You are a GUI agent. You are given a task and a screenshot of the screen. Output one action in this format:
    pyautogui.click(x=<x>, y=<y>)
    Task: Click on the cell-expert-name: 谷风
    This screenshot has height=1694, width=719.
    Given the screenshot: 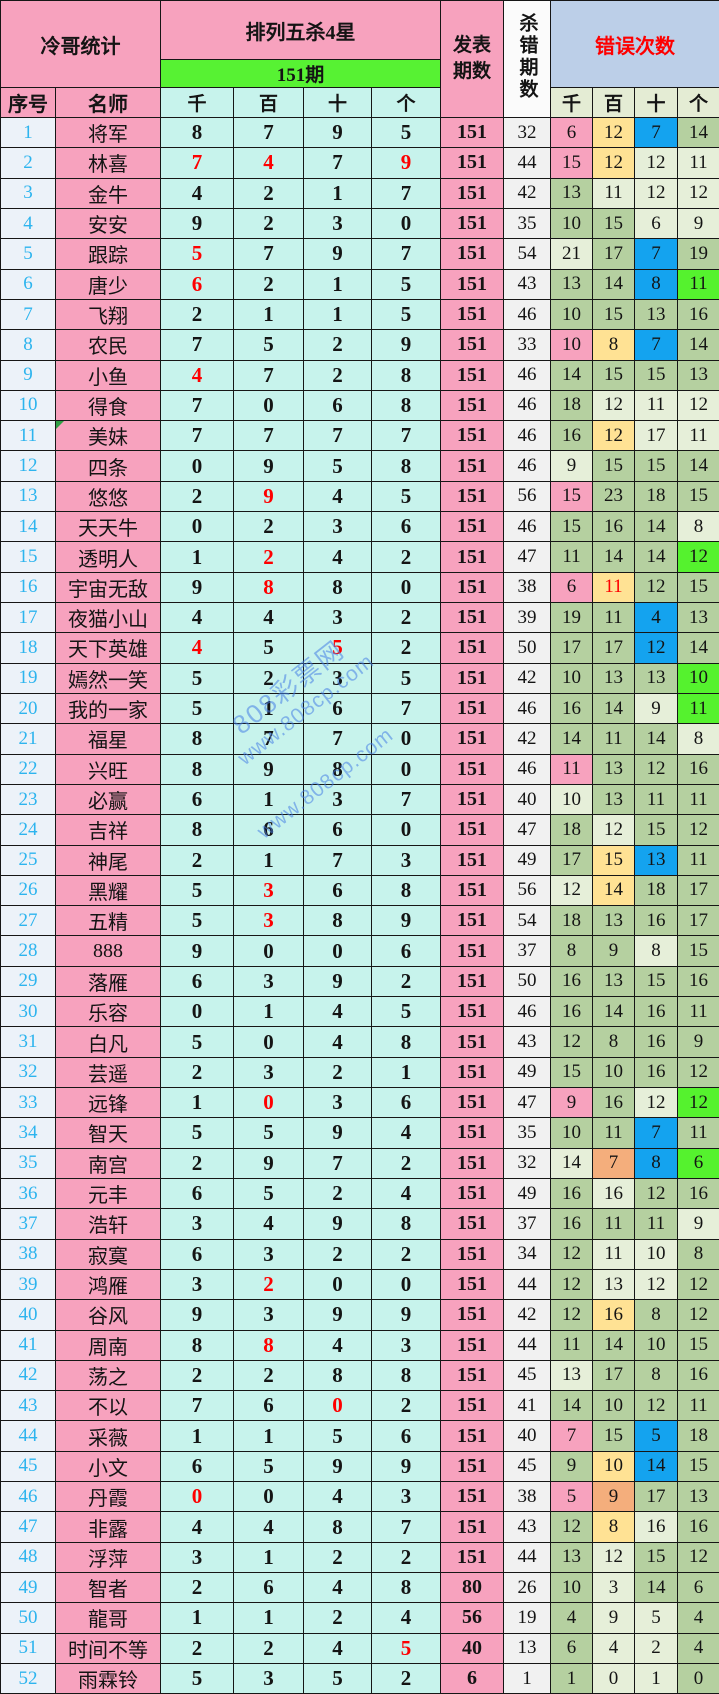 What is the action you would take?
    pyautogui.click(x=108, y=1315)
    